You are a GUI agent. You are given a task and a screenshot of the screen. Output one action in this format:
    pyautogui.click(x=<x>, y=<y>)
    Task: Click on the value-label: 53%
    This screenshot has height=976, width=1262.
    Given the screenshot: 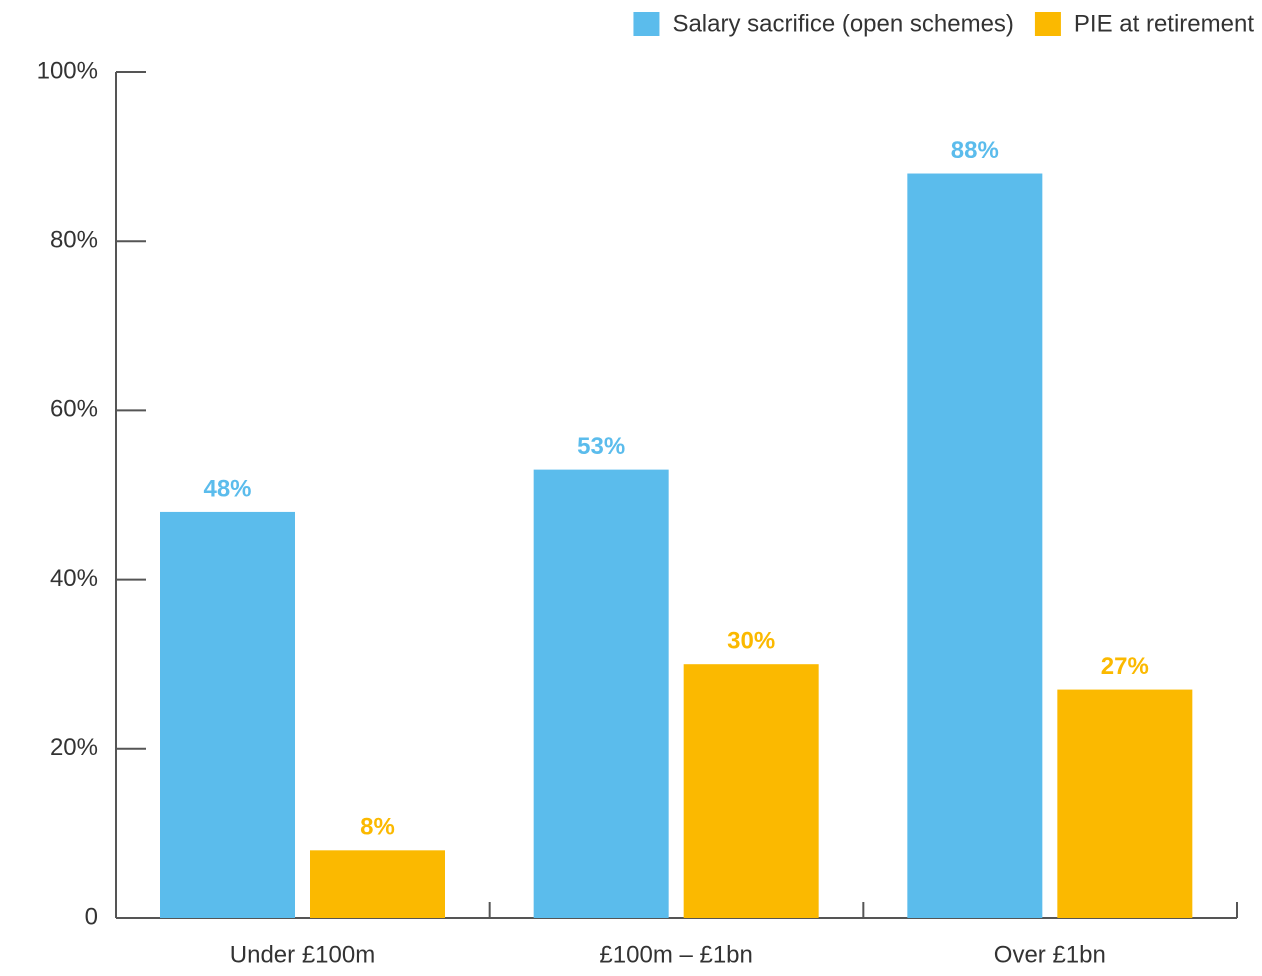 What is the action you would take?
    pyautogui.click(x=601, y=446)
    